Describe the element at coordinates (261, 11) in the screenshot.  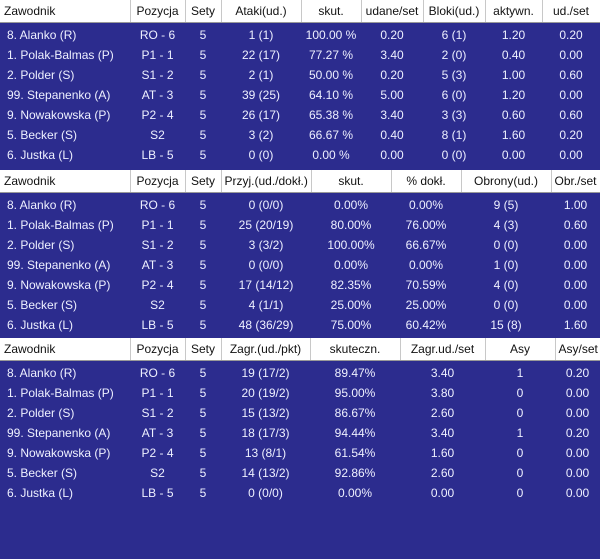
I see `column-header: Ataki(ud.)` at that location.